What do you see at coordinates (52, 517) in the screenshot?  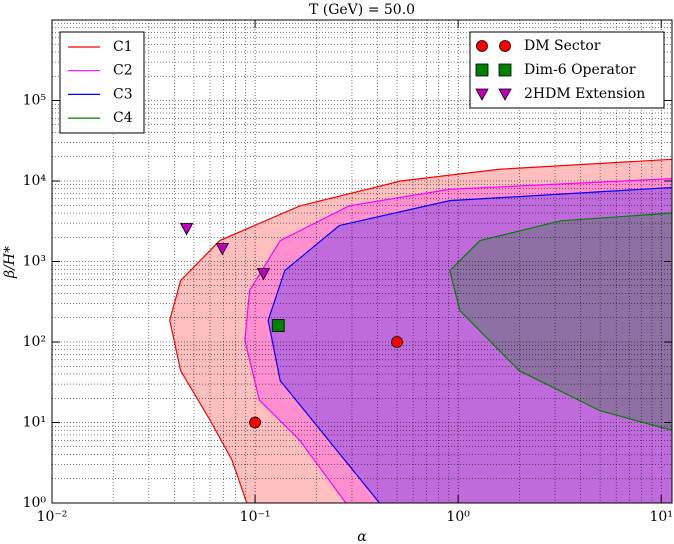 I see `x-tick-label: 10⁻²` at bounding box center [52, 517].